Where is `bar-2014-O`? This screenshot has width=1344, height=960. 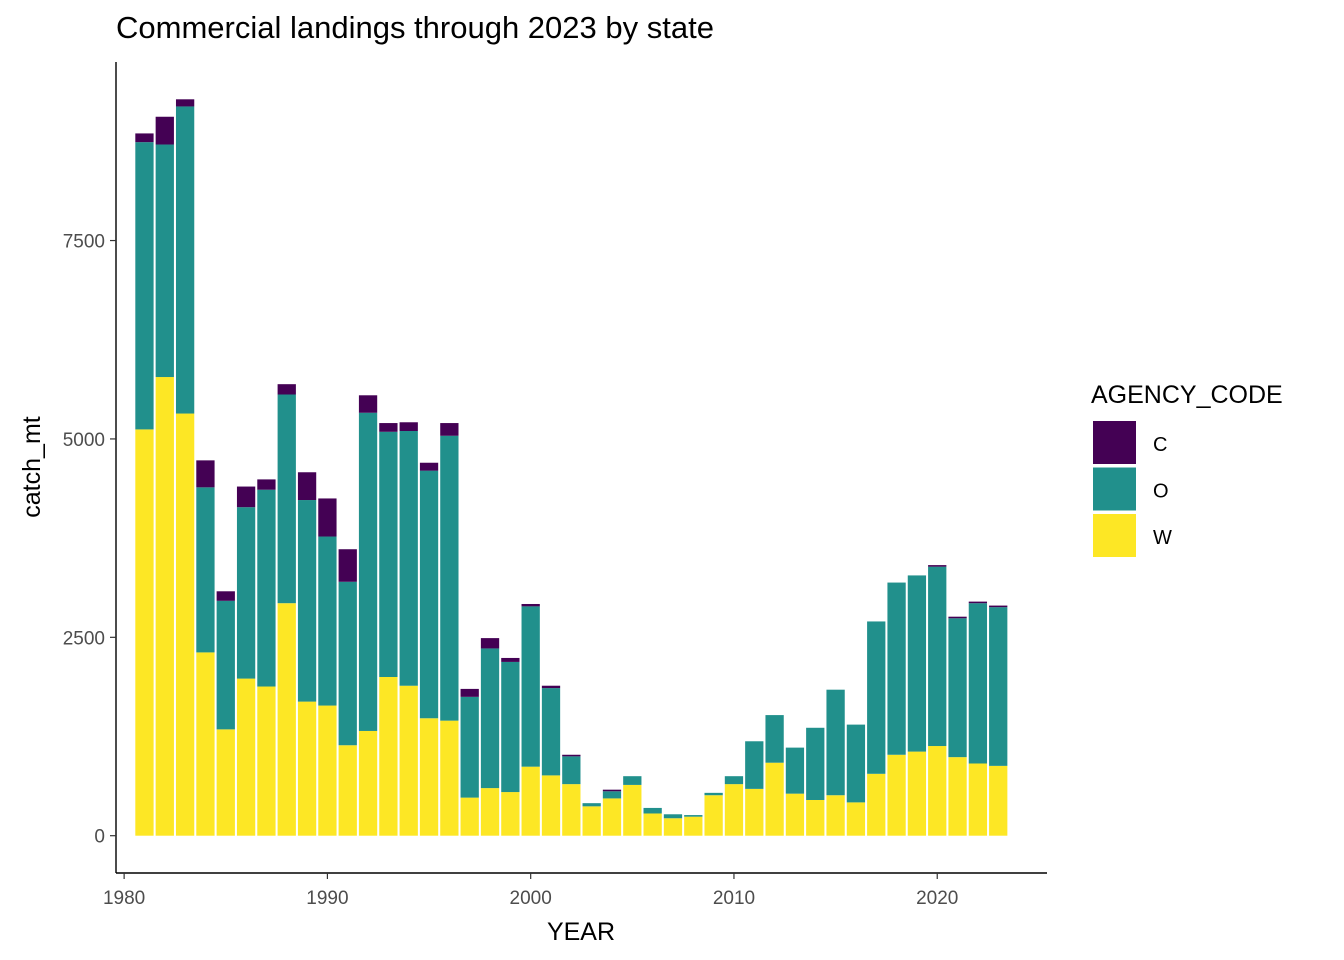 bar-2014-O is located at coordinates (815, 763).